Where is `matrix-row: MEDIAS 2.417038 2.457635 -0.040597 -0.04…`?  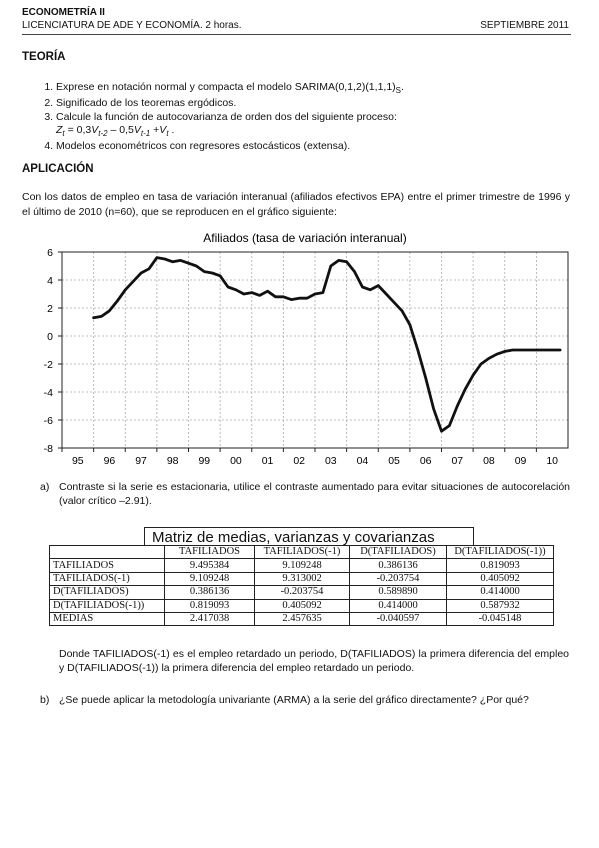 matrix-row: MEDIAS 2.417038 2.457635 -0.040597 -0.04… is located at coordinates (301, 619).